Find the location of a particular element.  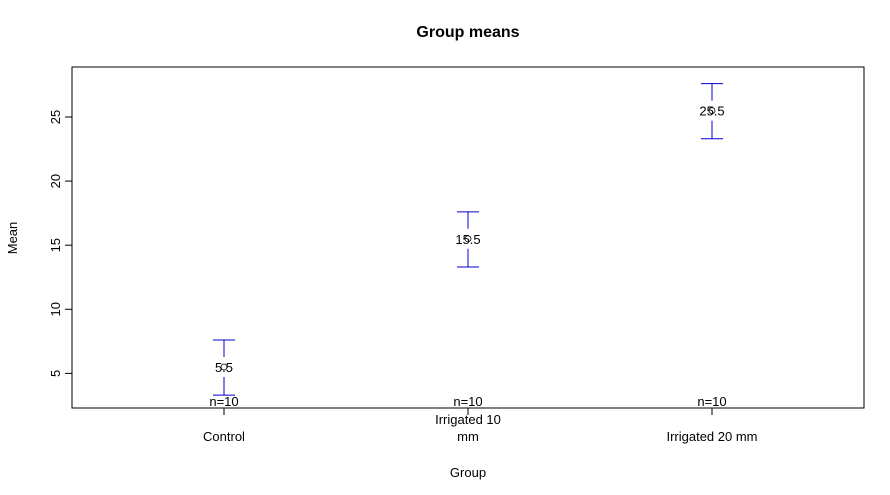

x-axis: Control Irrigated 10 mm Irrigated 20 mm is located at coordinates (480, 425).